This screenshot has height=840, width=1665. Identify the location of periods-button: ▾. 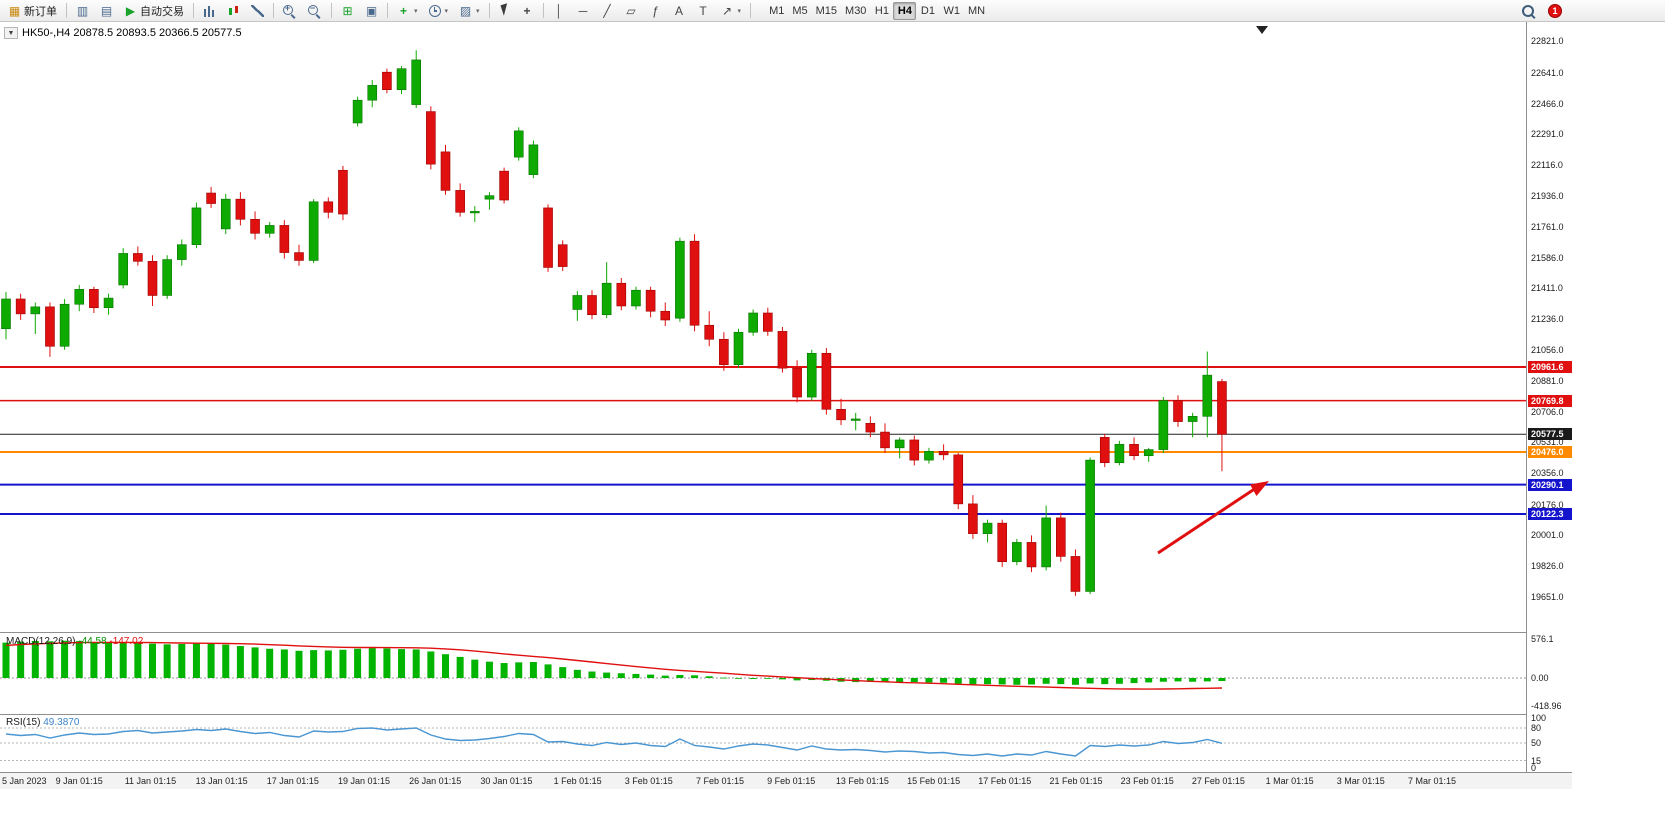
(439, 10).